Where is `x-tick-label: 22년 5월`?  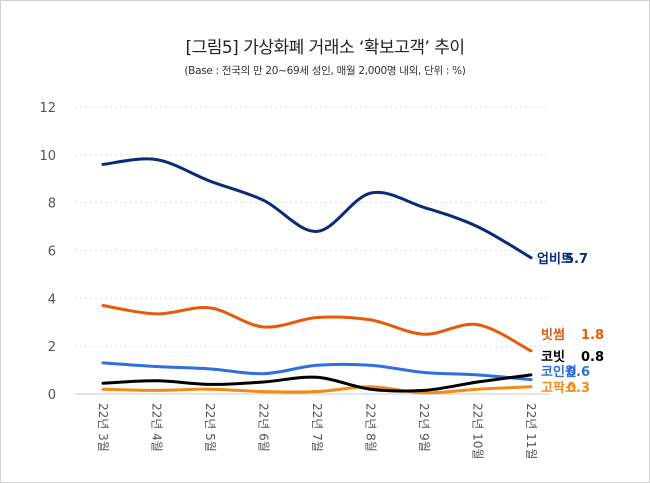
x-tick-label: 22년 5월 is located at coordinates (210, 427).